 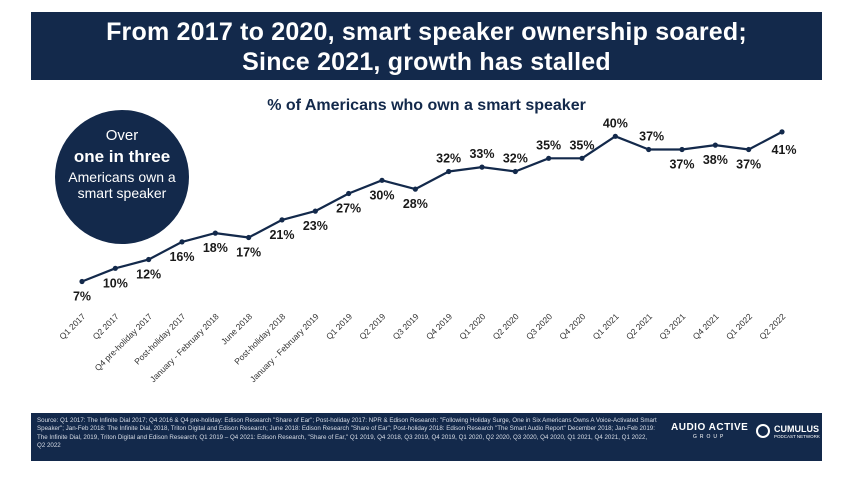 I want to click on callout-line-3: Americans own a smart speaker, so click(x=122, y=185).